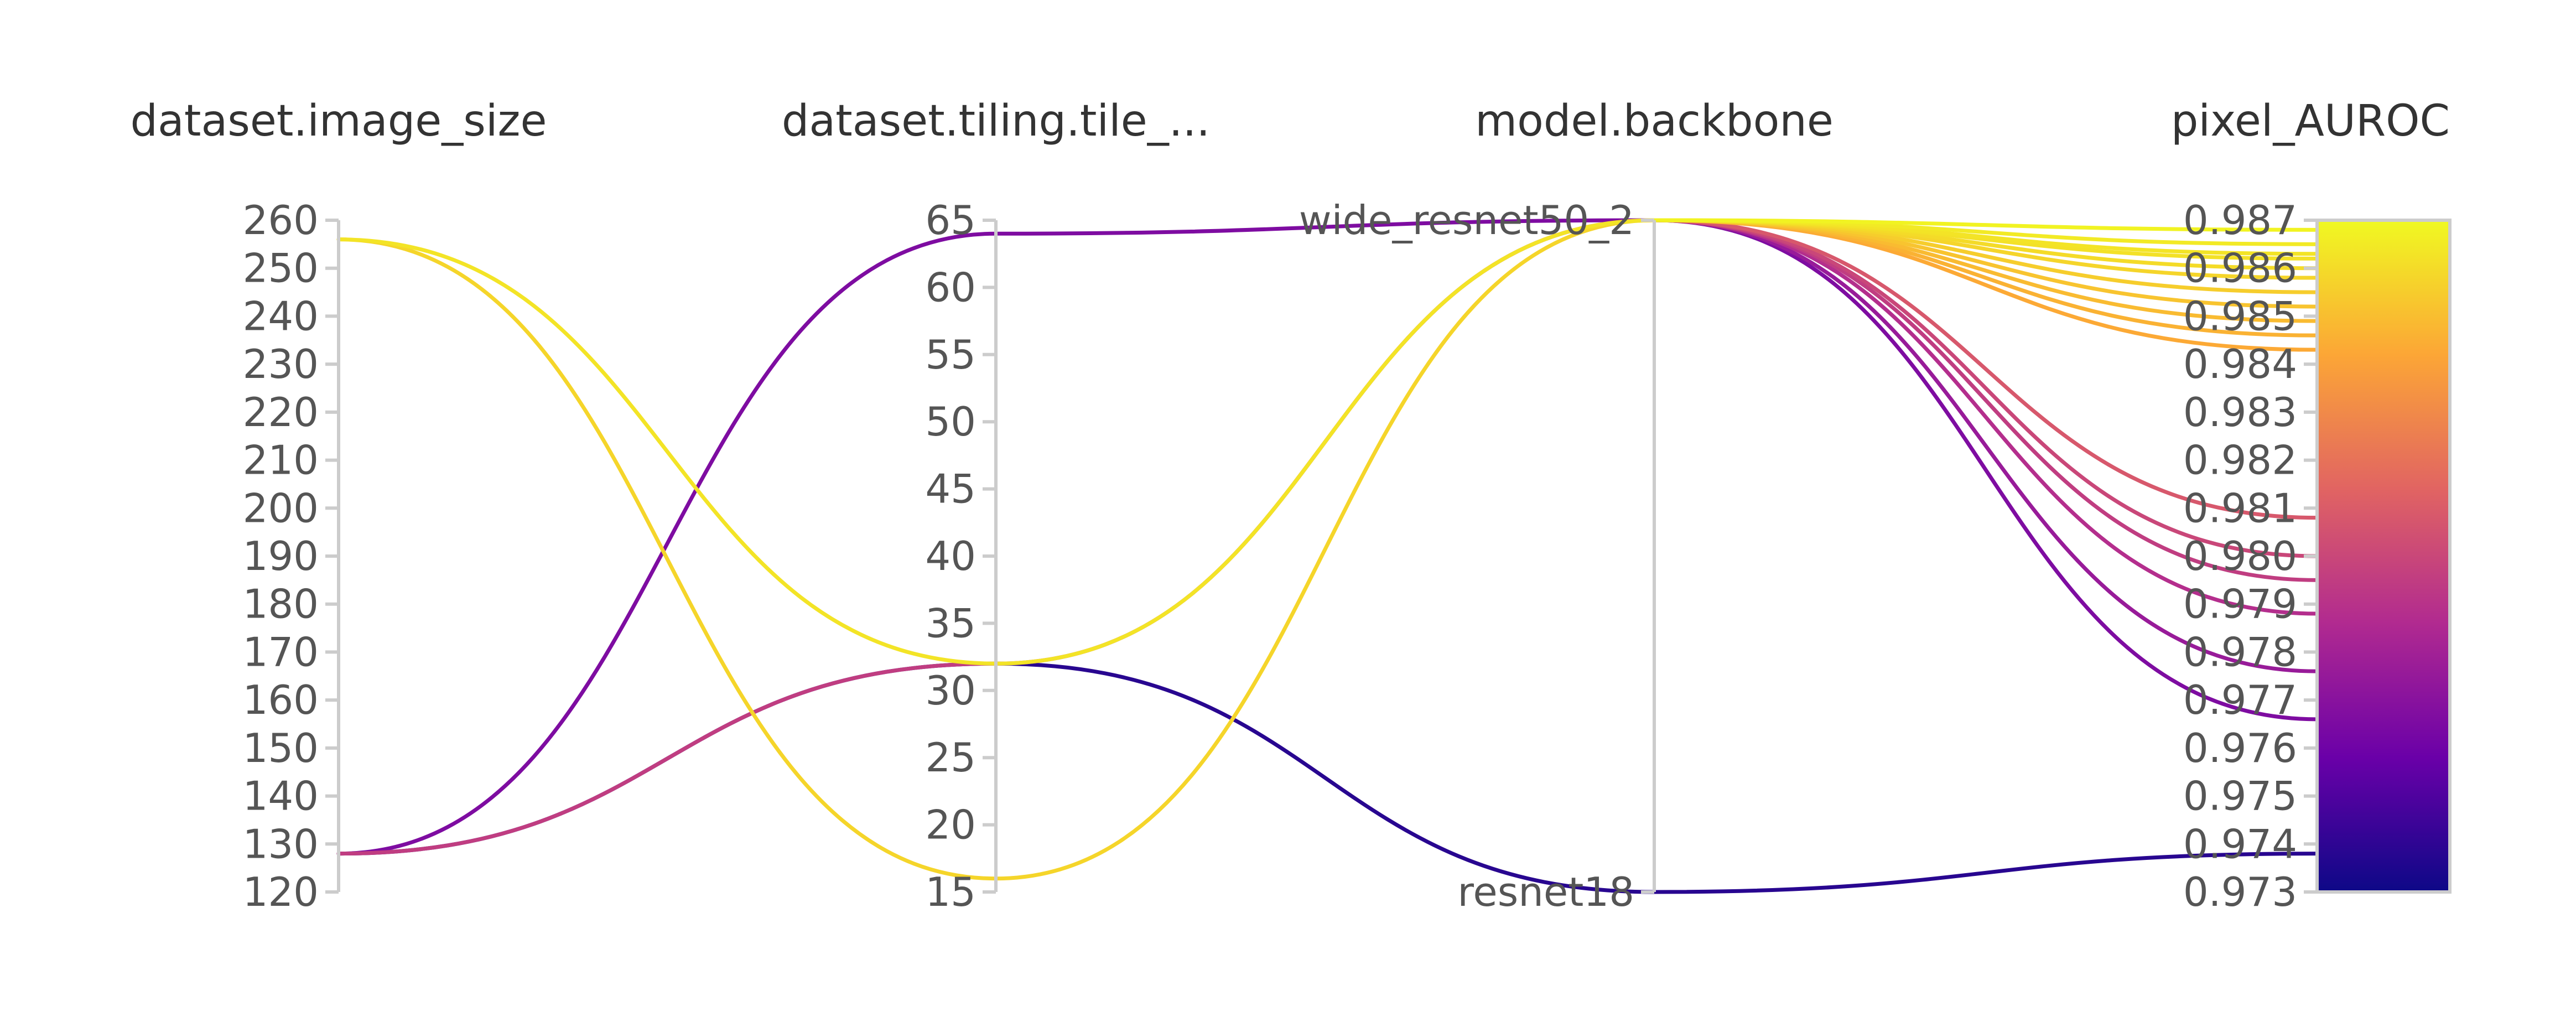 This screenshot has height=1027, width=2576. What do you see at coordinates (281, 892) in the screenshot?
I see `tick-label: 120` at bounding box center [281, 892].